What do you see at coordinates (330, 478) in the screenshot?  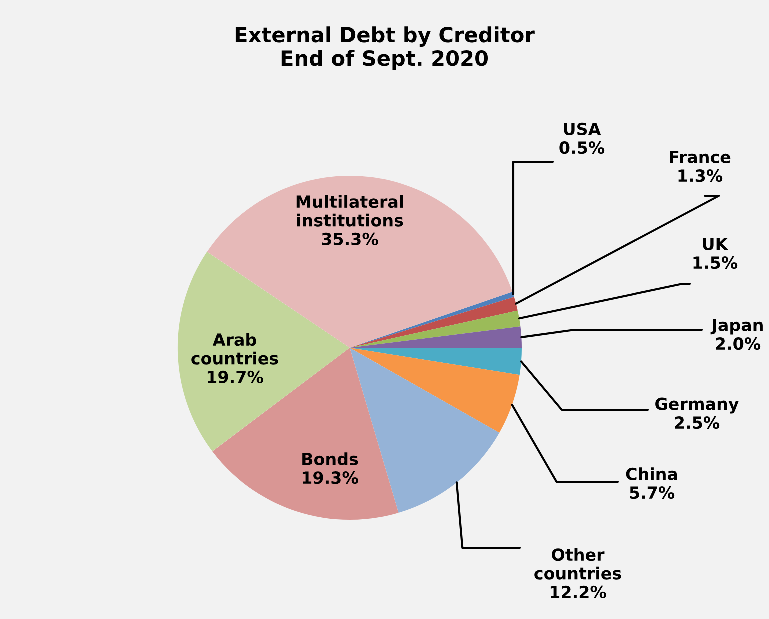 I see `data-label: 19.3%` at bounding box center [330, 478].